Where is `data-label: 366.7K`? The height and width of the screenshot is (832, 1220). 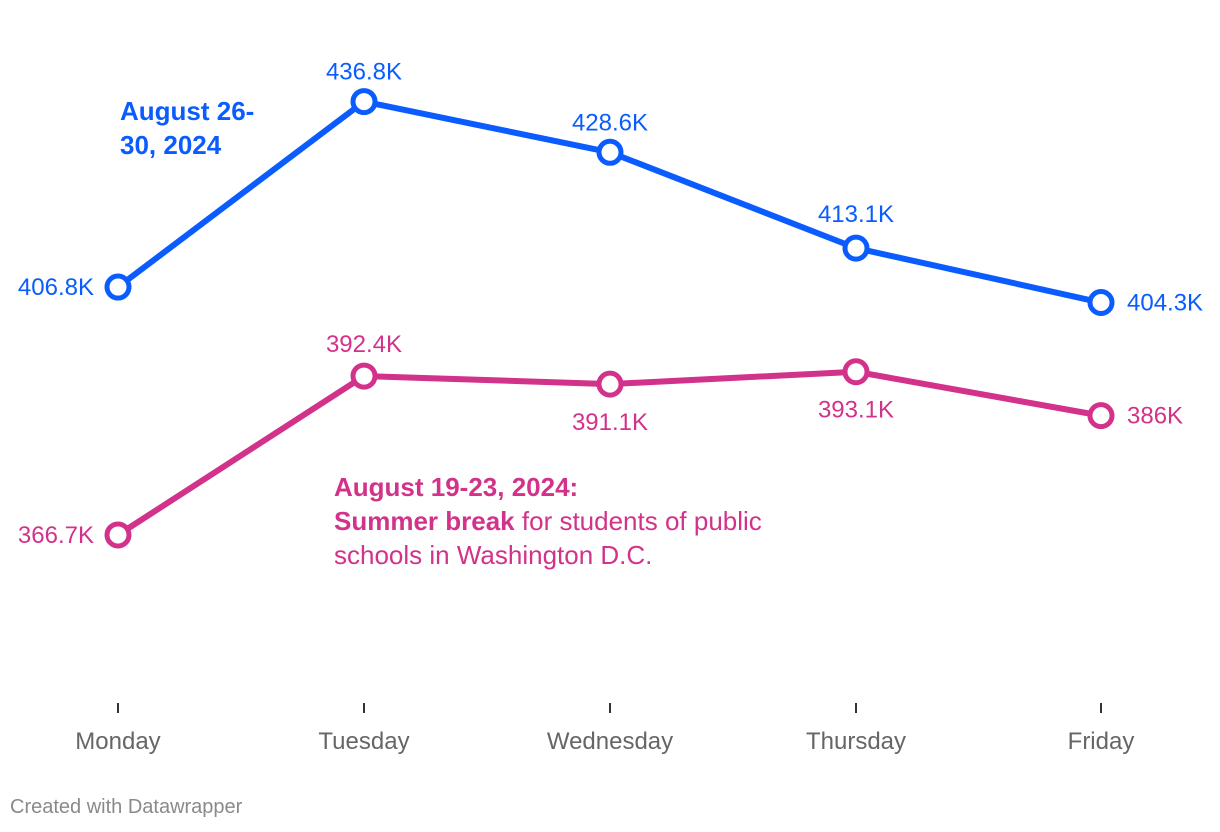
data-label: 366.7K is located at coordinates (56, 535).